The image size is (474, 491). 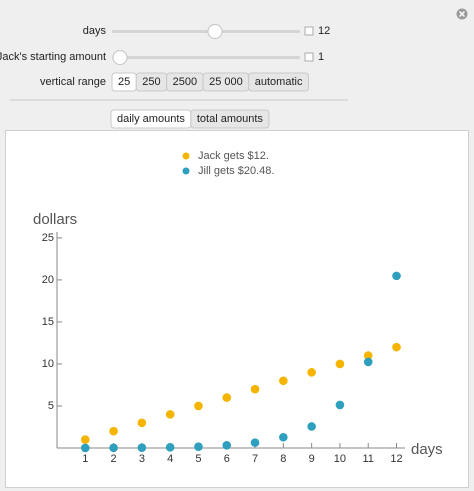 What do you see at coordinates (226, 82) in the screenshot?
I see `range-button-label: 25 000` at bounding box center [226, 82].